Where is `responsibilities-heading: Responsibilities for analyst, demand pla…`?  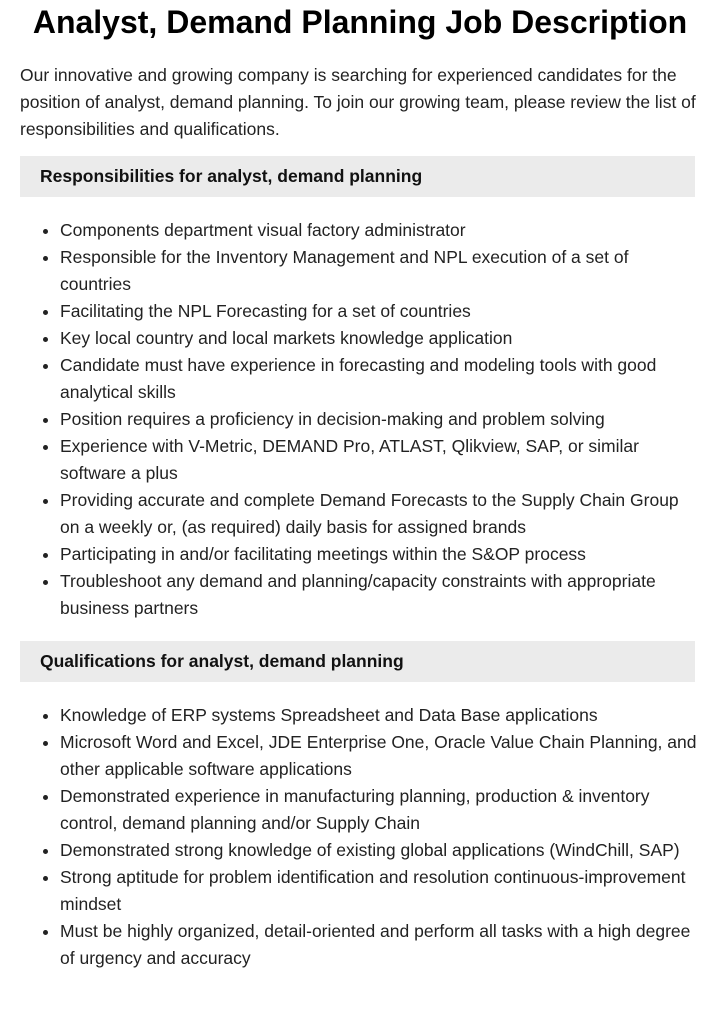 responsibilities-heading: Responsibilities for analyst, demand pla… is located at coordinates (357, 176).